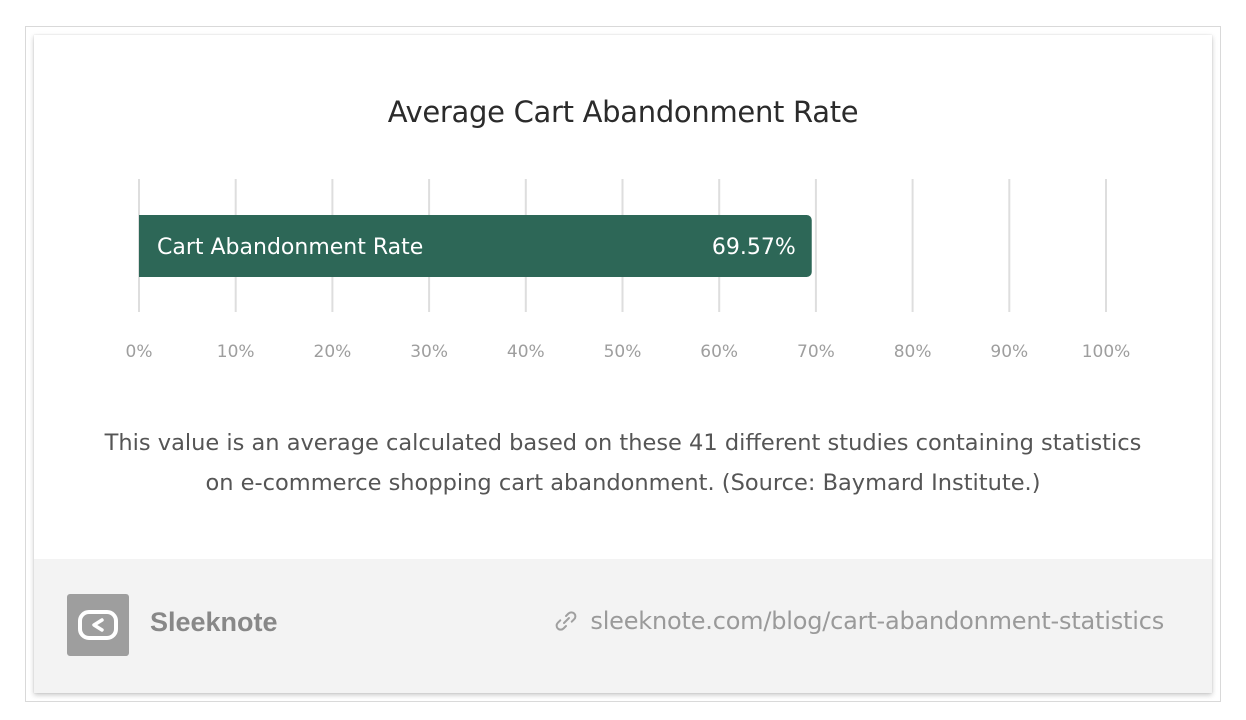 This screenshot has height=720, width=1246. Describe the element at coordinates (719, 352) in the screenshot. I see `x-tick-label: 60%` at that location.